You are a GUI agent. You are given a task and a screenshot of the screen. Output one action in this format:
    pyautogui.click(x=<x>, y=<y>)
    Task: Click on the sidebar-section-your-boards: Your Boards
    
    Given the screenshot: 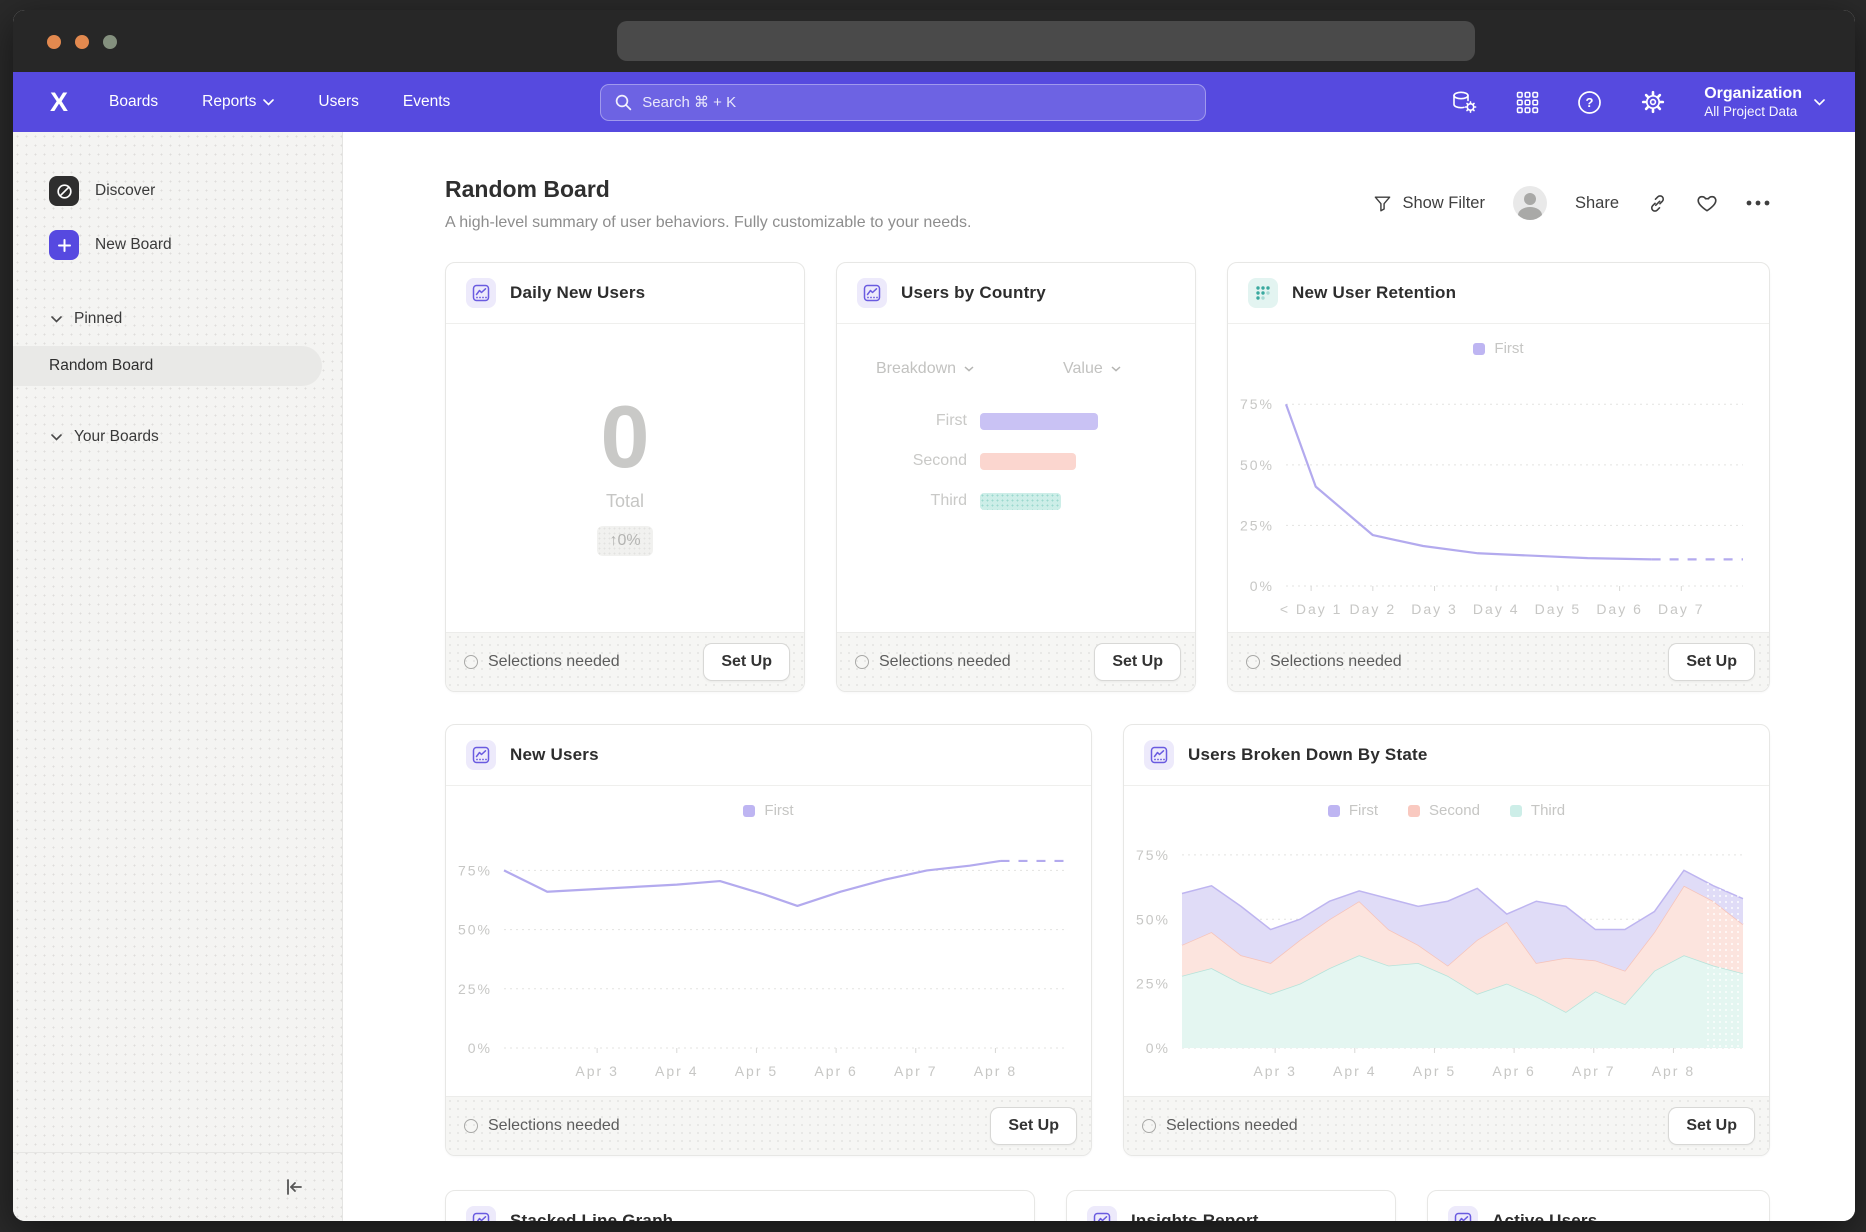 What is the action you would take?
    pyautogui.click(x=177, y=437)
    